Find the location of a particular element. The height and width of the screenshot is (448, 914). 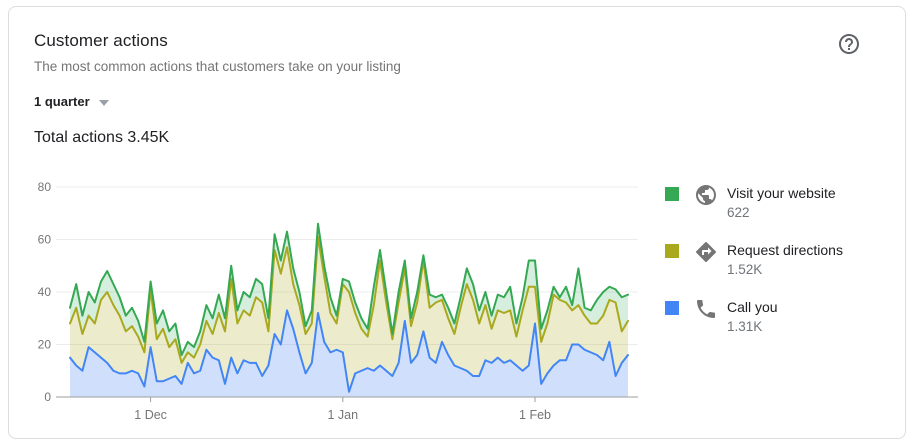

total-actions: Total actions 3.45K is located at coordinates (102, 137).